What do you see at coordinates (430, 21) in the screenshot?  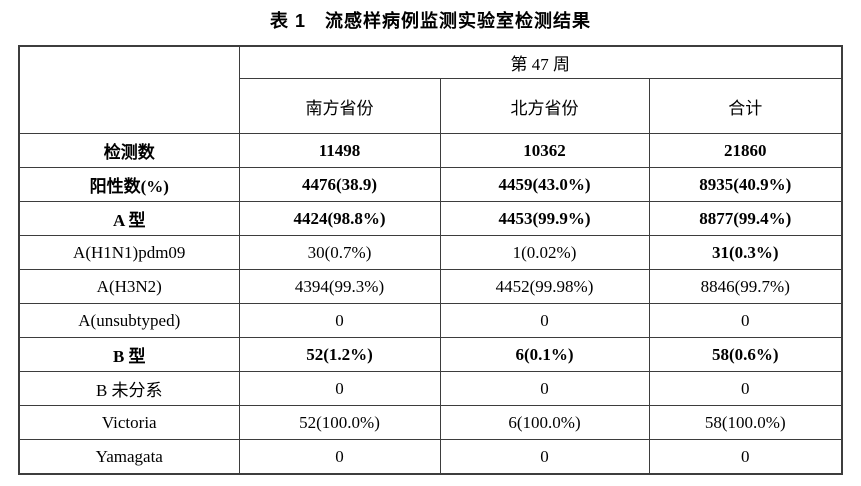 I see `page-title: 表 1 流感样病例监测实验室检测结果` at bounding box center [430, 21].